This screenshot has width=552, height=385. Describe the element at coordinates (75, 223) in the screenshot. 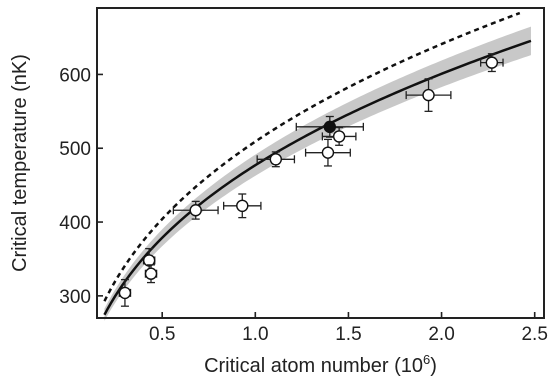

I see `y-tick-label: 400` at that location.